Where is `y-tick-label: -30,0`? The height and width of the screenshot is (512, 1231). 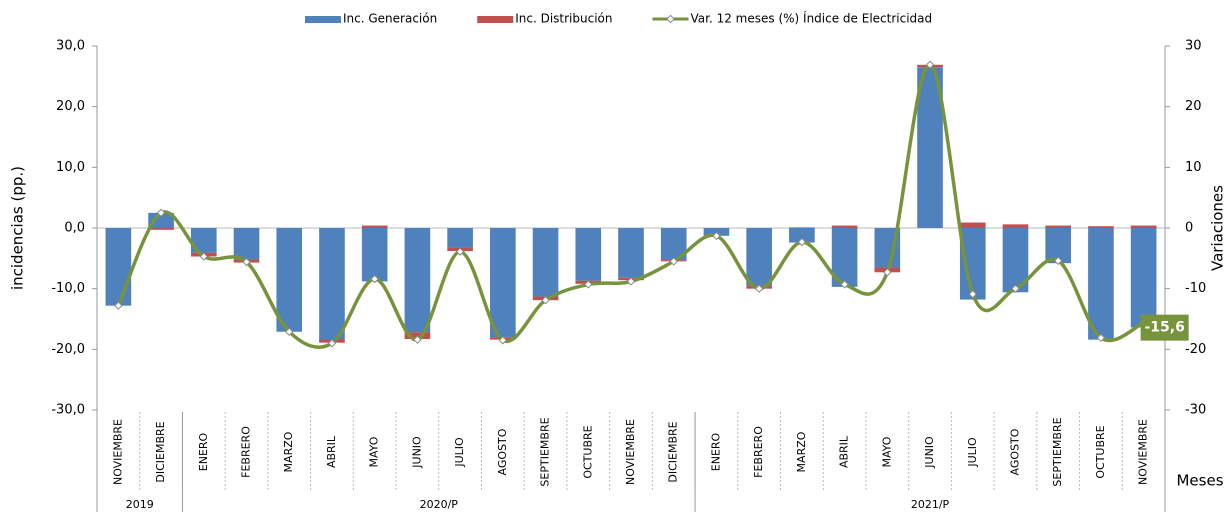 y-tick-label: -30,0 is located at coordinates (68, 410).